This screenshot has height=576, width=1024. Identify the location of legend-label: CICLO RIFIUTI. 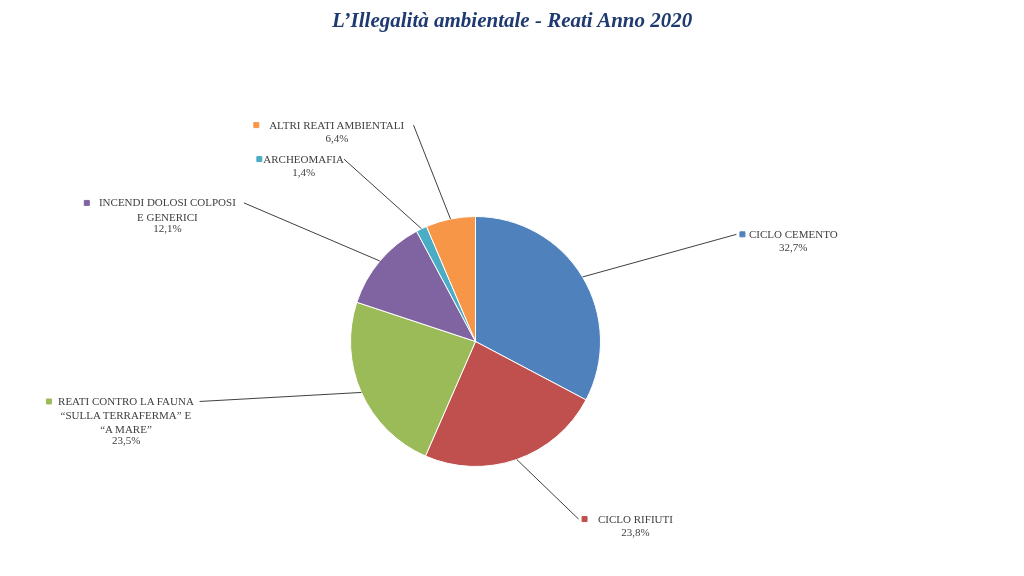
(636, 518).